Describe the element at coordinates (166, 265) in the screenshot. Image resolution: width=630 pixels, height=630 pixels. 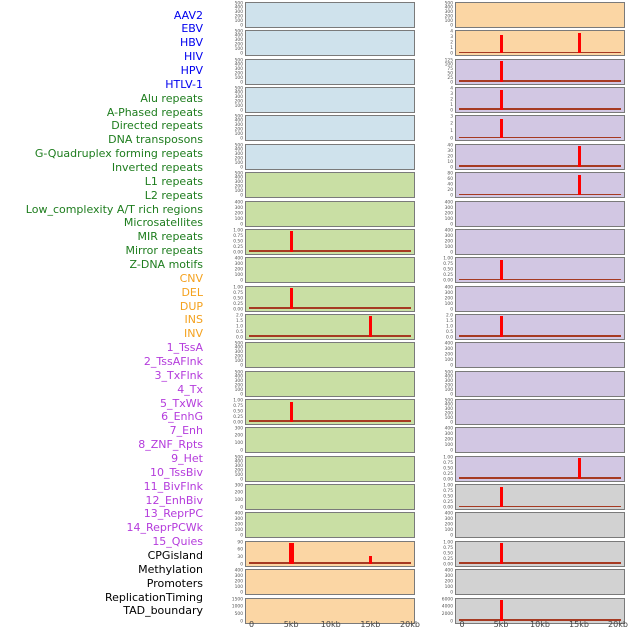
I see `row-label-z-dna-motifs: Z-DNA motifs` at that location.